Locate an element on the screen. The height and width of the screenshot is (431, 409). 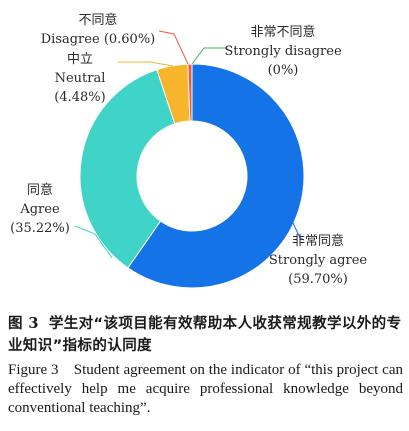
label-neutral-en: Neutral is located at coordinates (80, 78).